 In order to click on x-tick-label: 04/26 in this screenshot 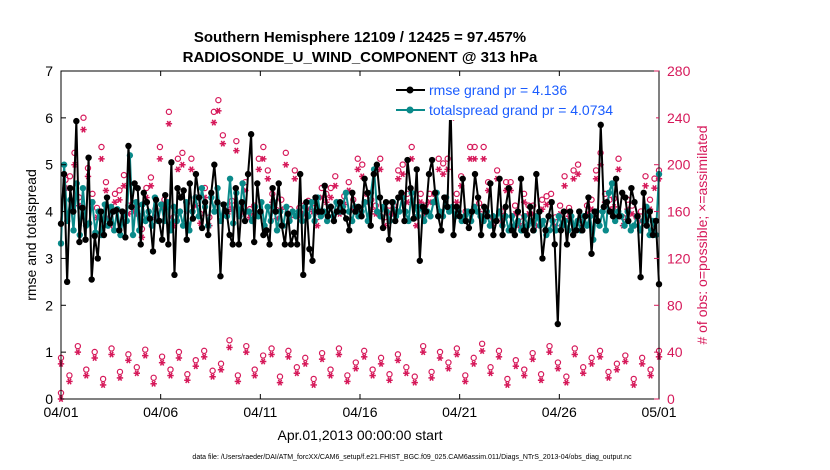, I will do `click(559, 412)`.